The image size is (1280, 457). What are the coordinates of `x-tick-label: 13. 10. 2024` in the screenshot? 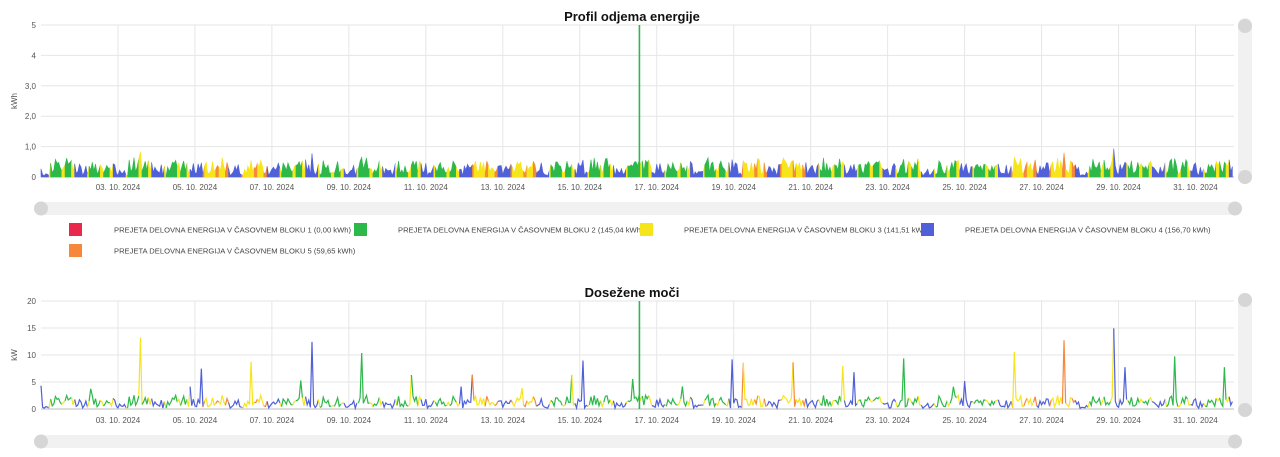 It's located at (503, 420).